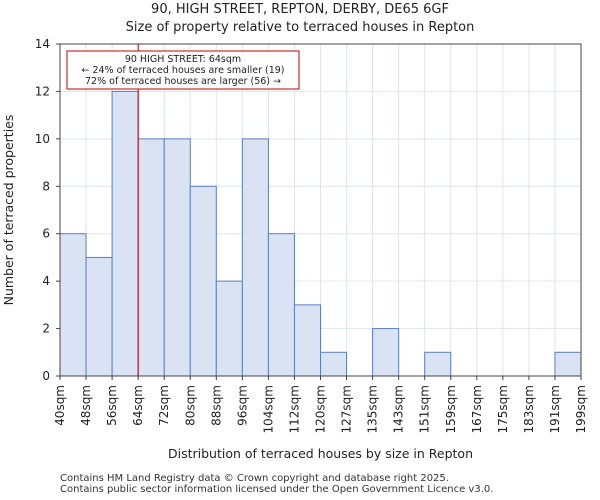 The width and height of the screenshot is (600, 500). I want to click on bar-88sqm, so click(229, 328).